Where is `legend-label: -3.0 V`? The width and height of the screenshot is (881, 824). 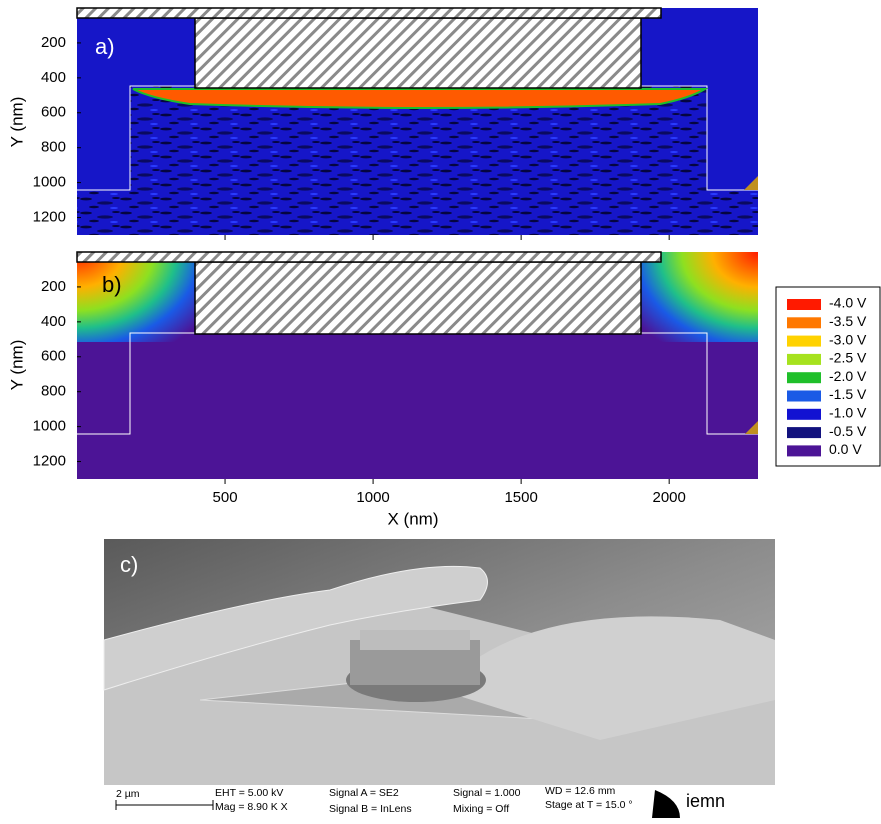 legend-label: -3.0 V is located at coordinates (848, 339).